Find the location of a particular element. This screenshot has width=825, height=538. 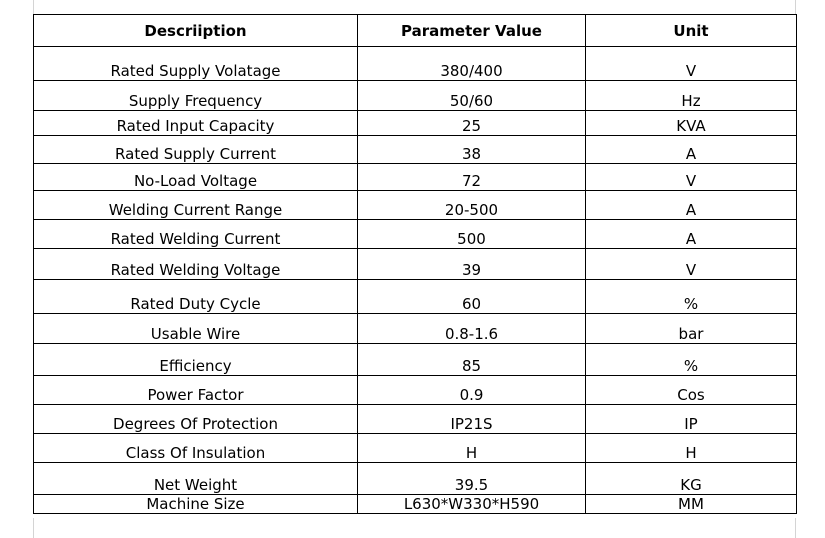

row-value: 60 is located at coordinates (471, 296).